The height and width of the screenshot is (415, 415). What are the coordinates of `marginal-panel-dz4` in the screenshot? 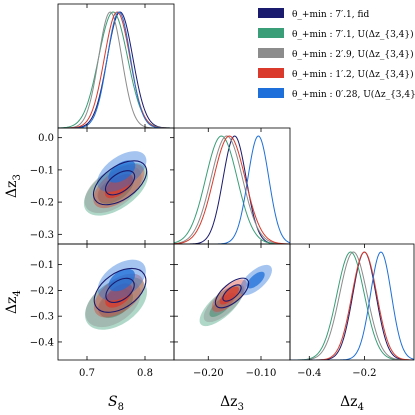 It's located at (352, 305).